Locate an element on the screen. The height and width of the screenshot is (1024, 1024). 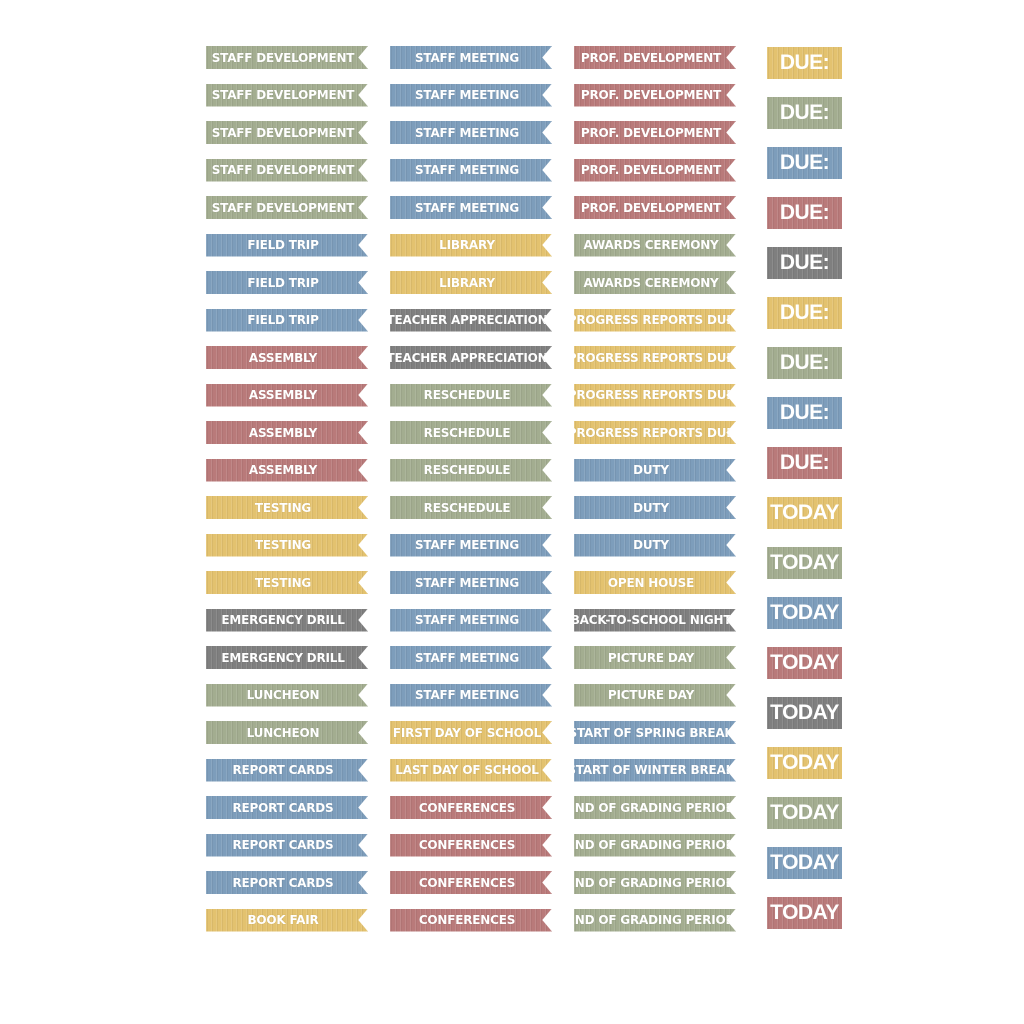
sticker-label: PICTURE DAY is located at coordinates (651, 695).